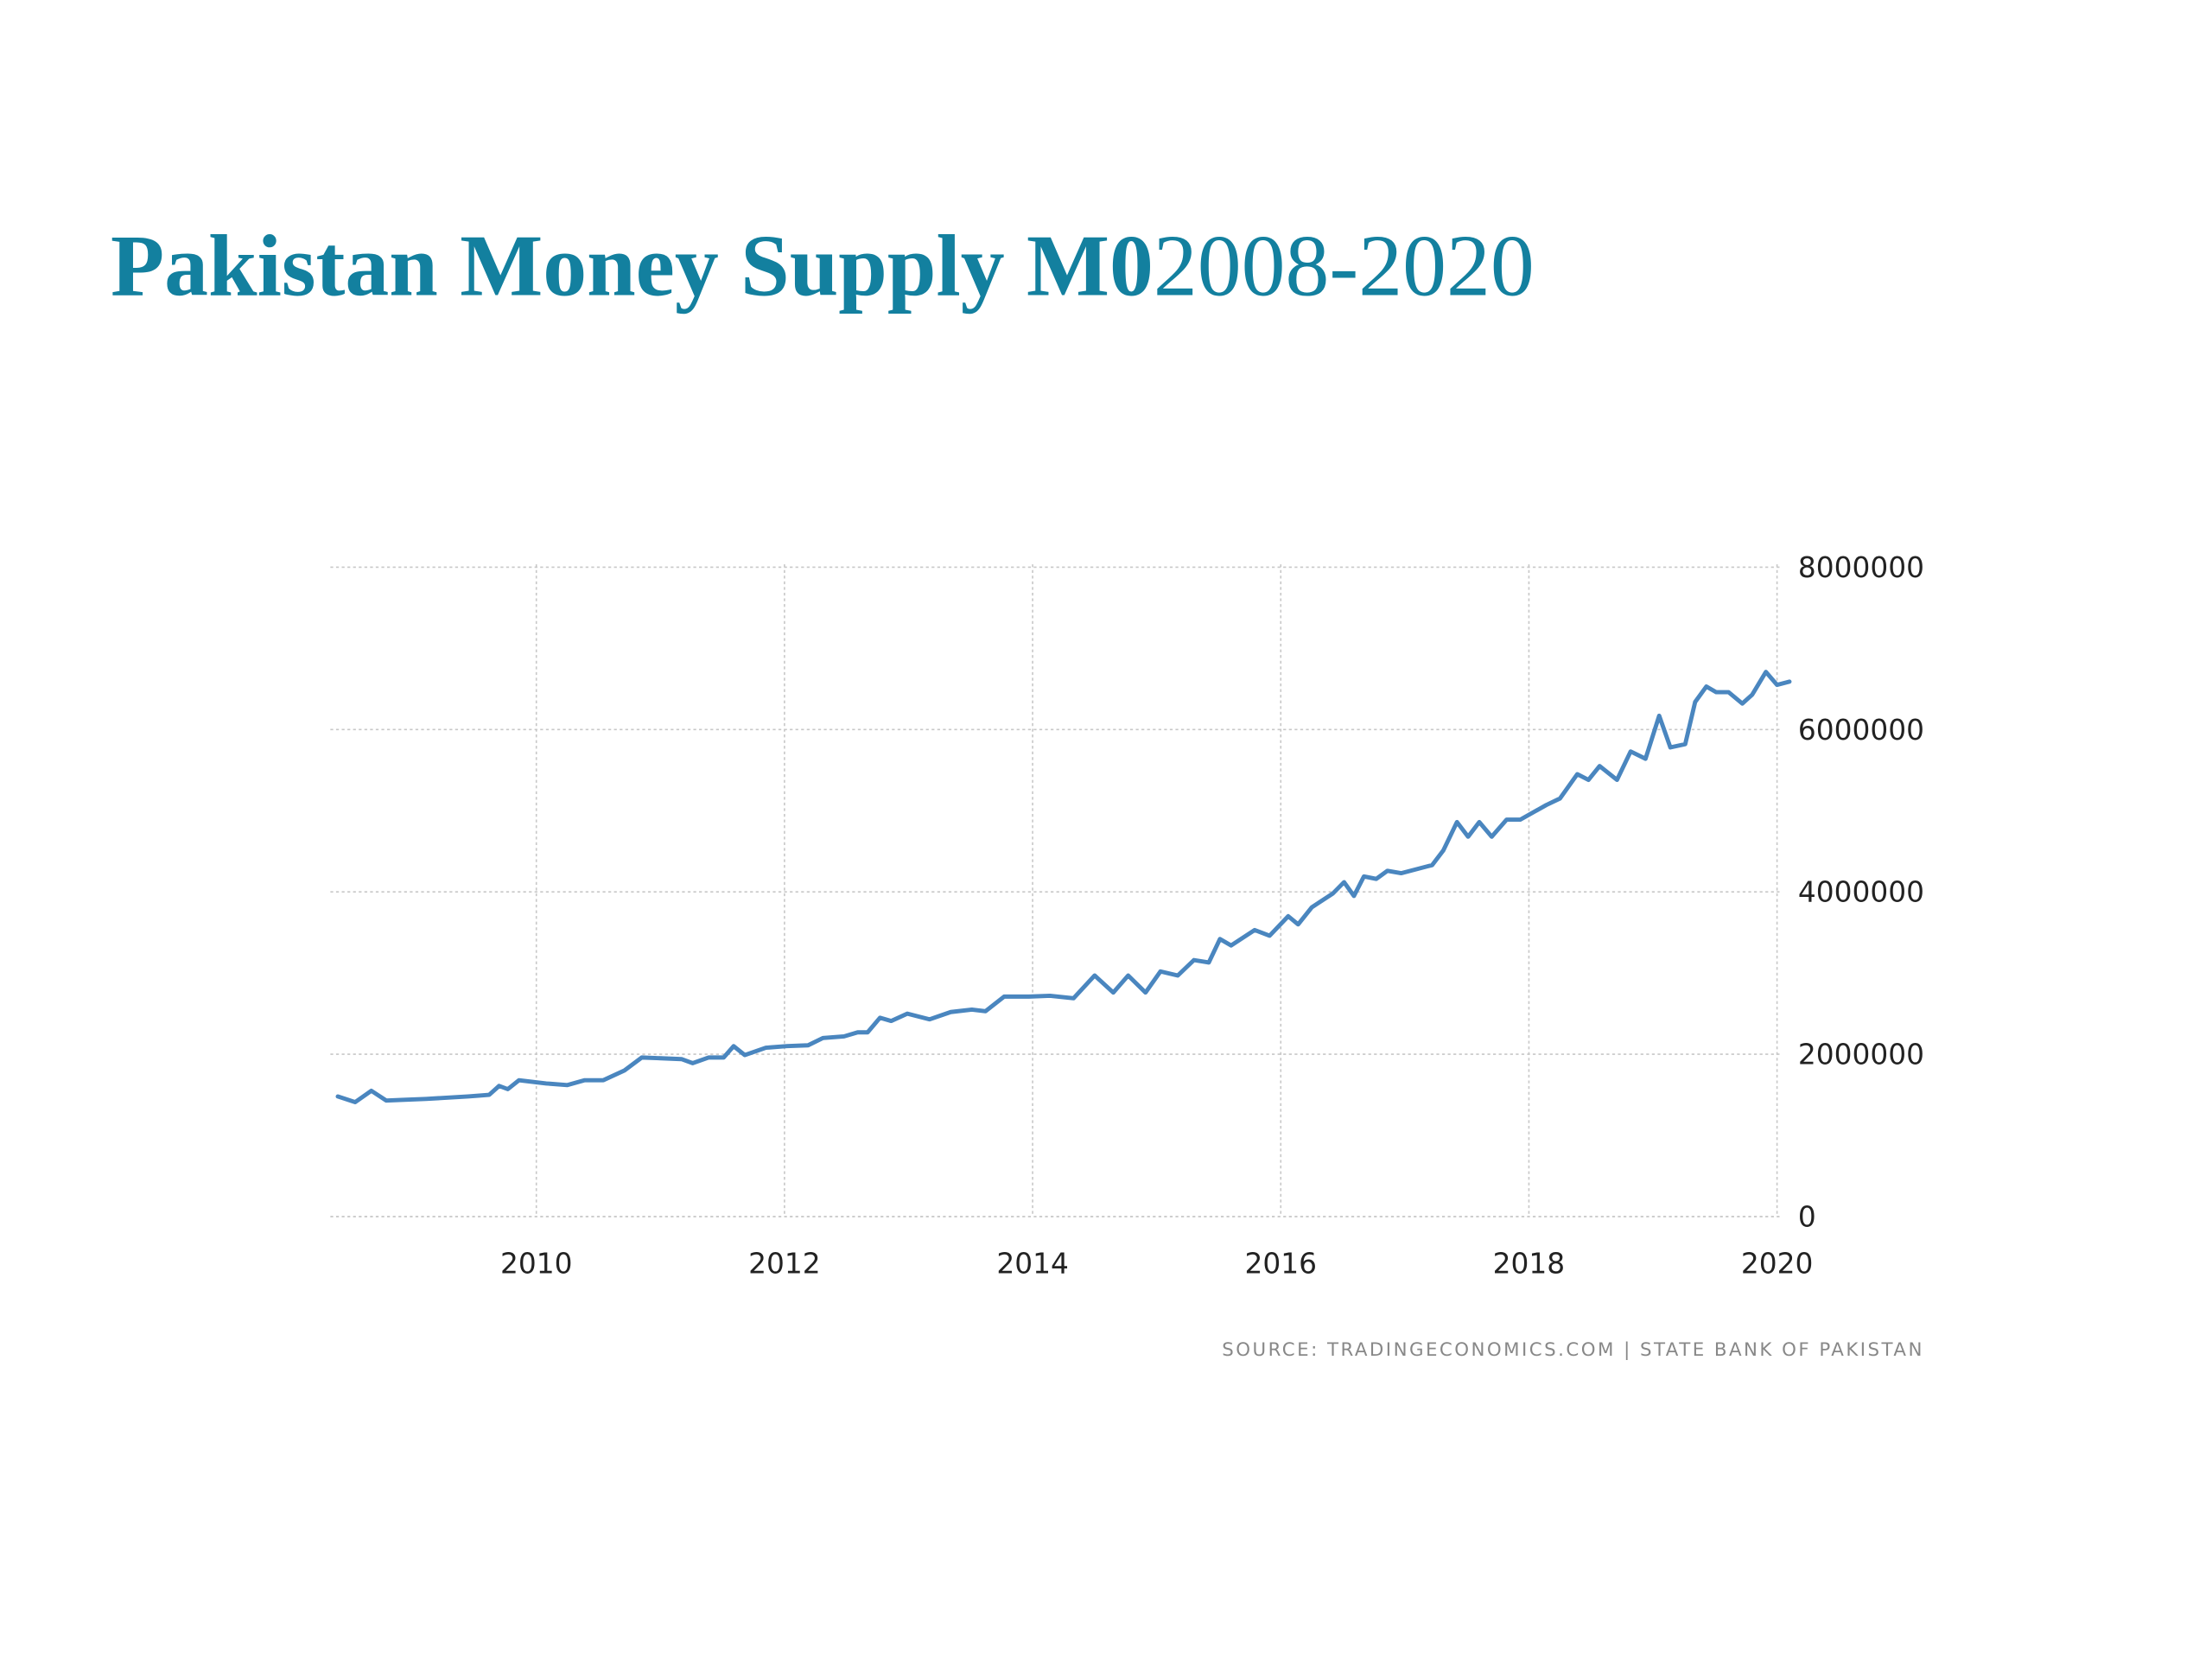 The width and height of the screenshot is (2212, 1659). I want to click on title-years: 2008-2020, so click(1344, 266).